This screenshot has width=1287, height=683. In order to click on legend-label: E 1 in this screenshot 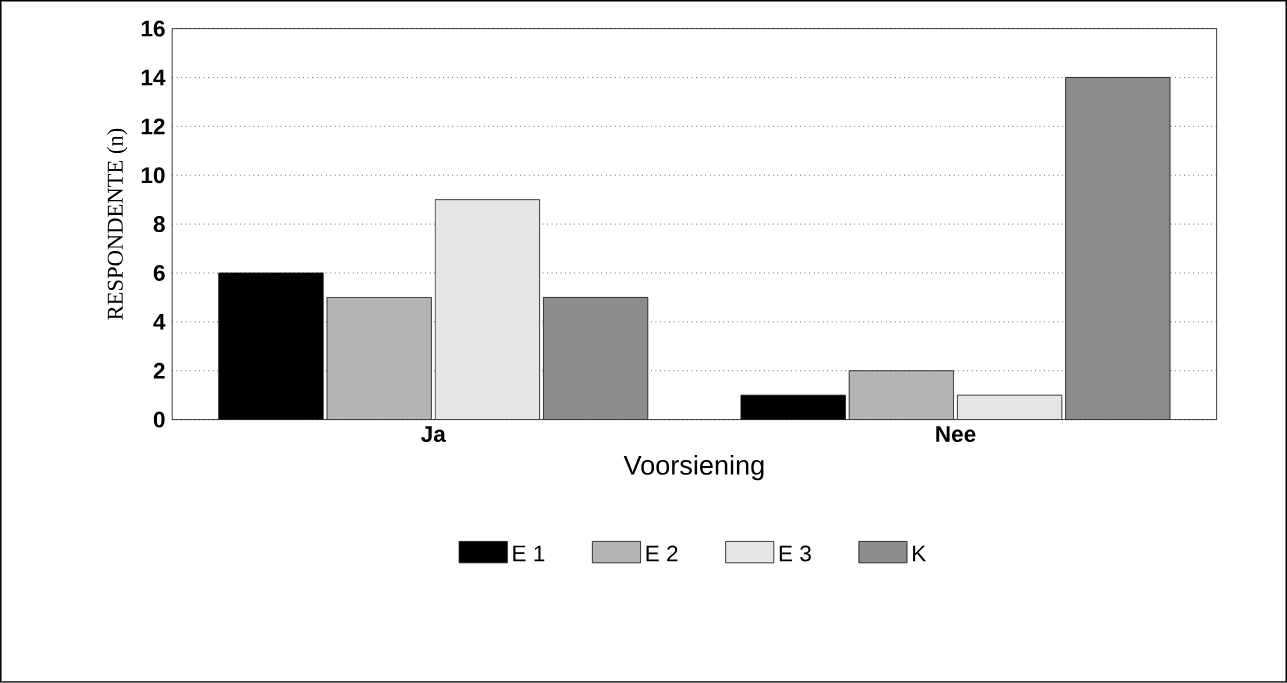, I will do `click(529, 553)`.